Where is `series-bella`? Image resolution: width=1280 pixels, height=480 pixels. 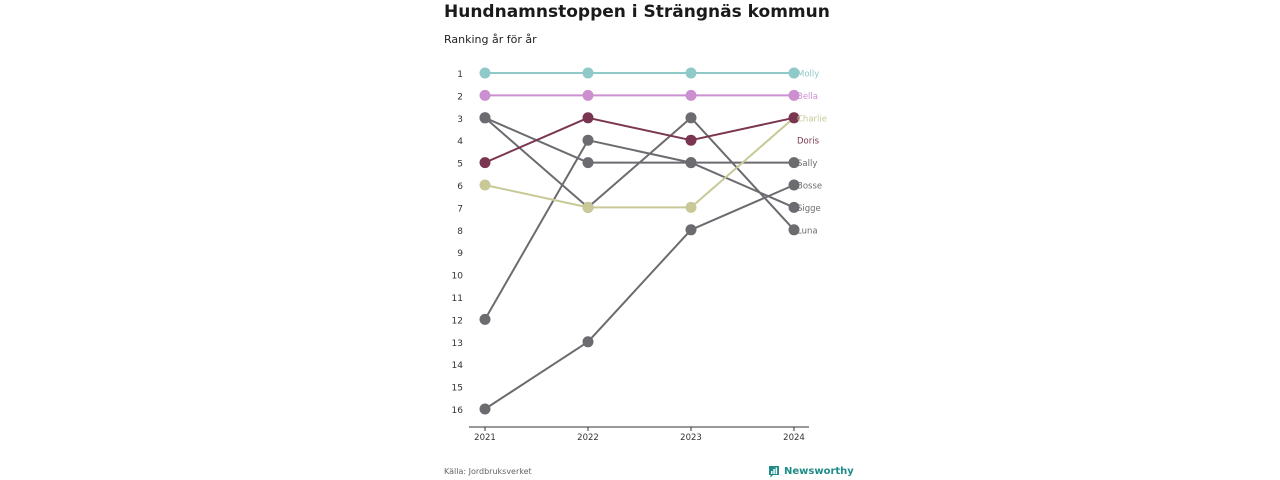 series-bella is located at coordinates (639, 95).